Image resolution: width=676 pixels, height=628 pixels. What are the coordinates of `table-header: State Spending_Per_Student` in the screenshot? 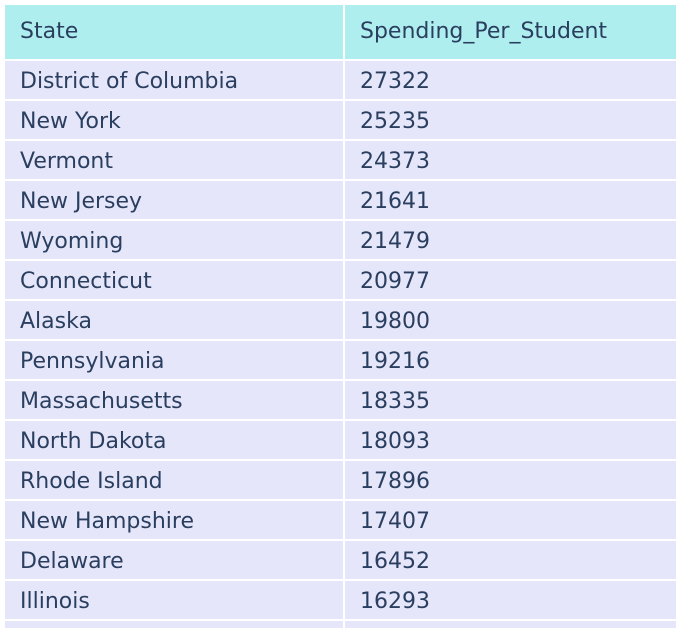 It's located at (340, 32).